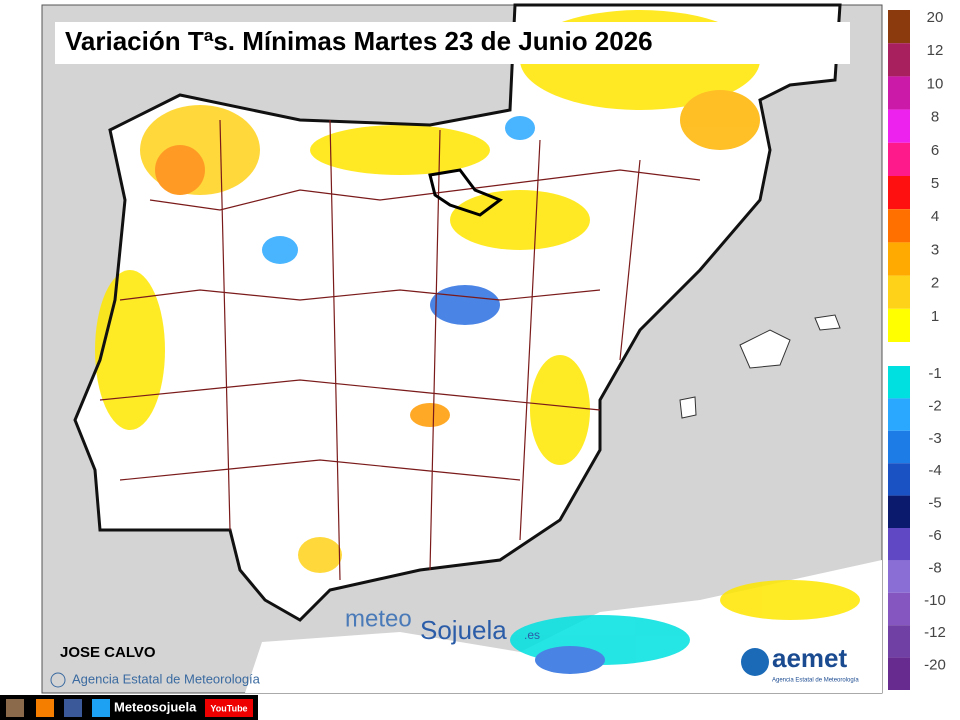 Image resolution: width=960 pixels, height=720 pixels. What do you see at coordinates (934, 567) in the screenshot?
I see `legend-label: -8` at bounding box center [934, 567].